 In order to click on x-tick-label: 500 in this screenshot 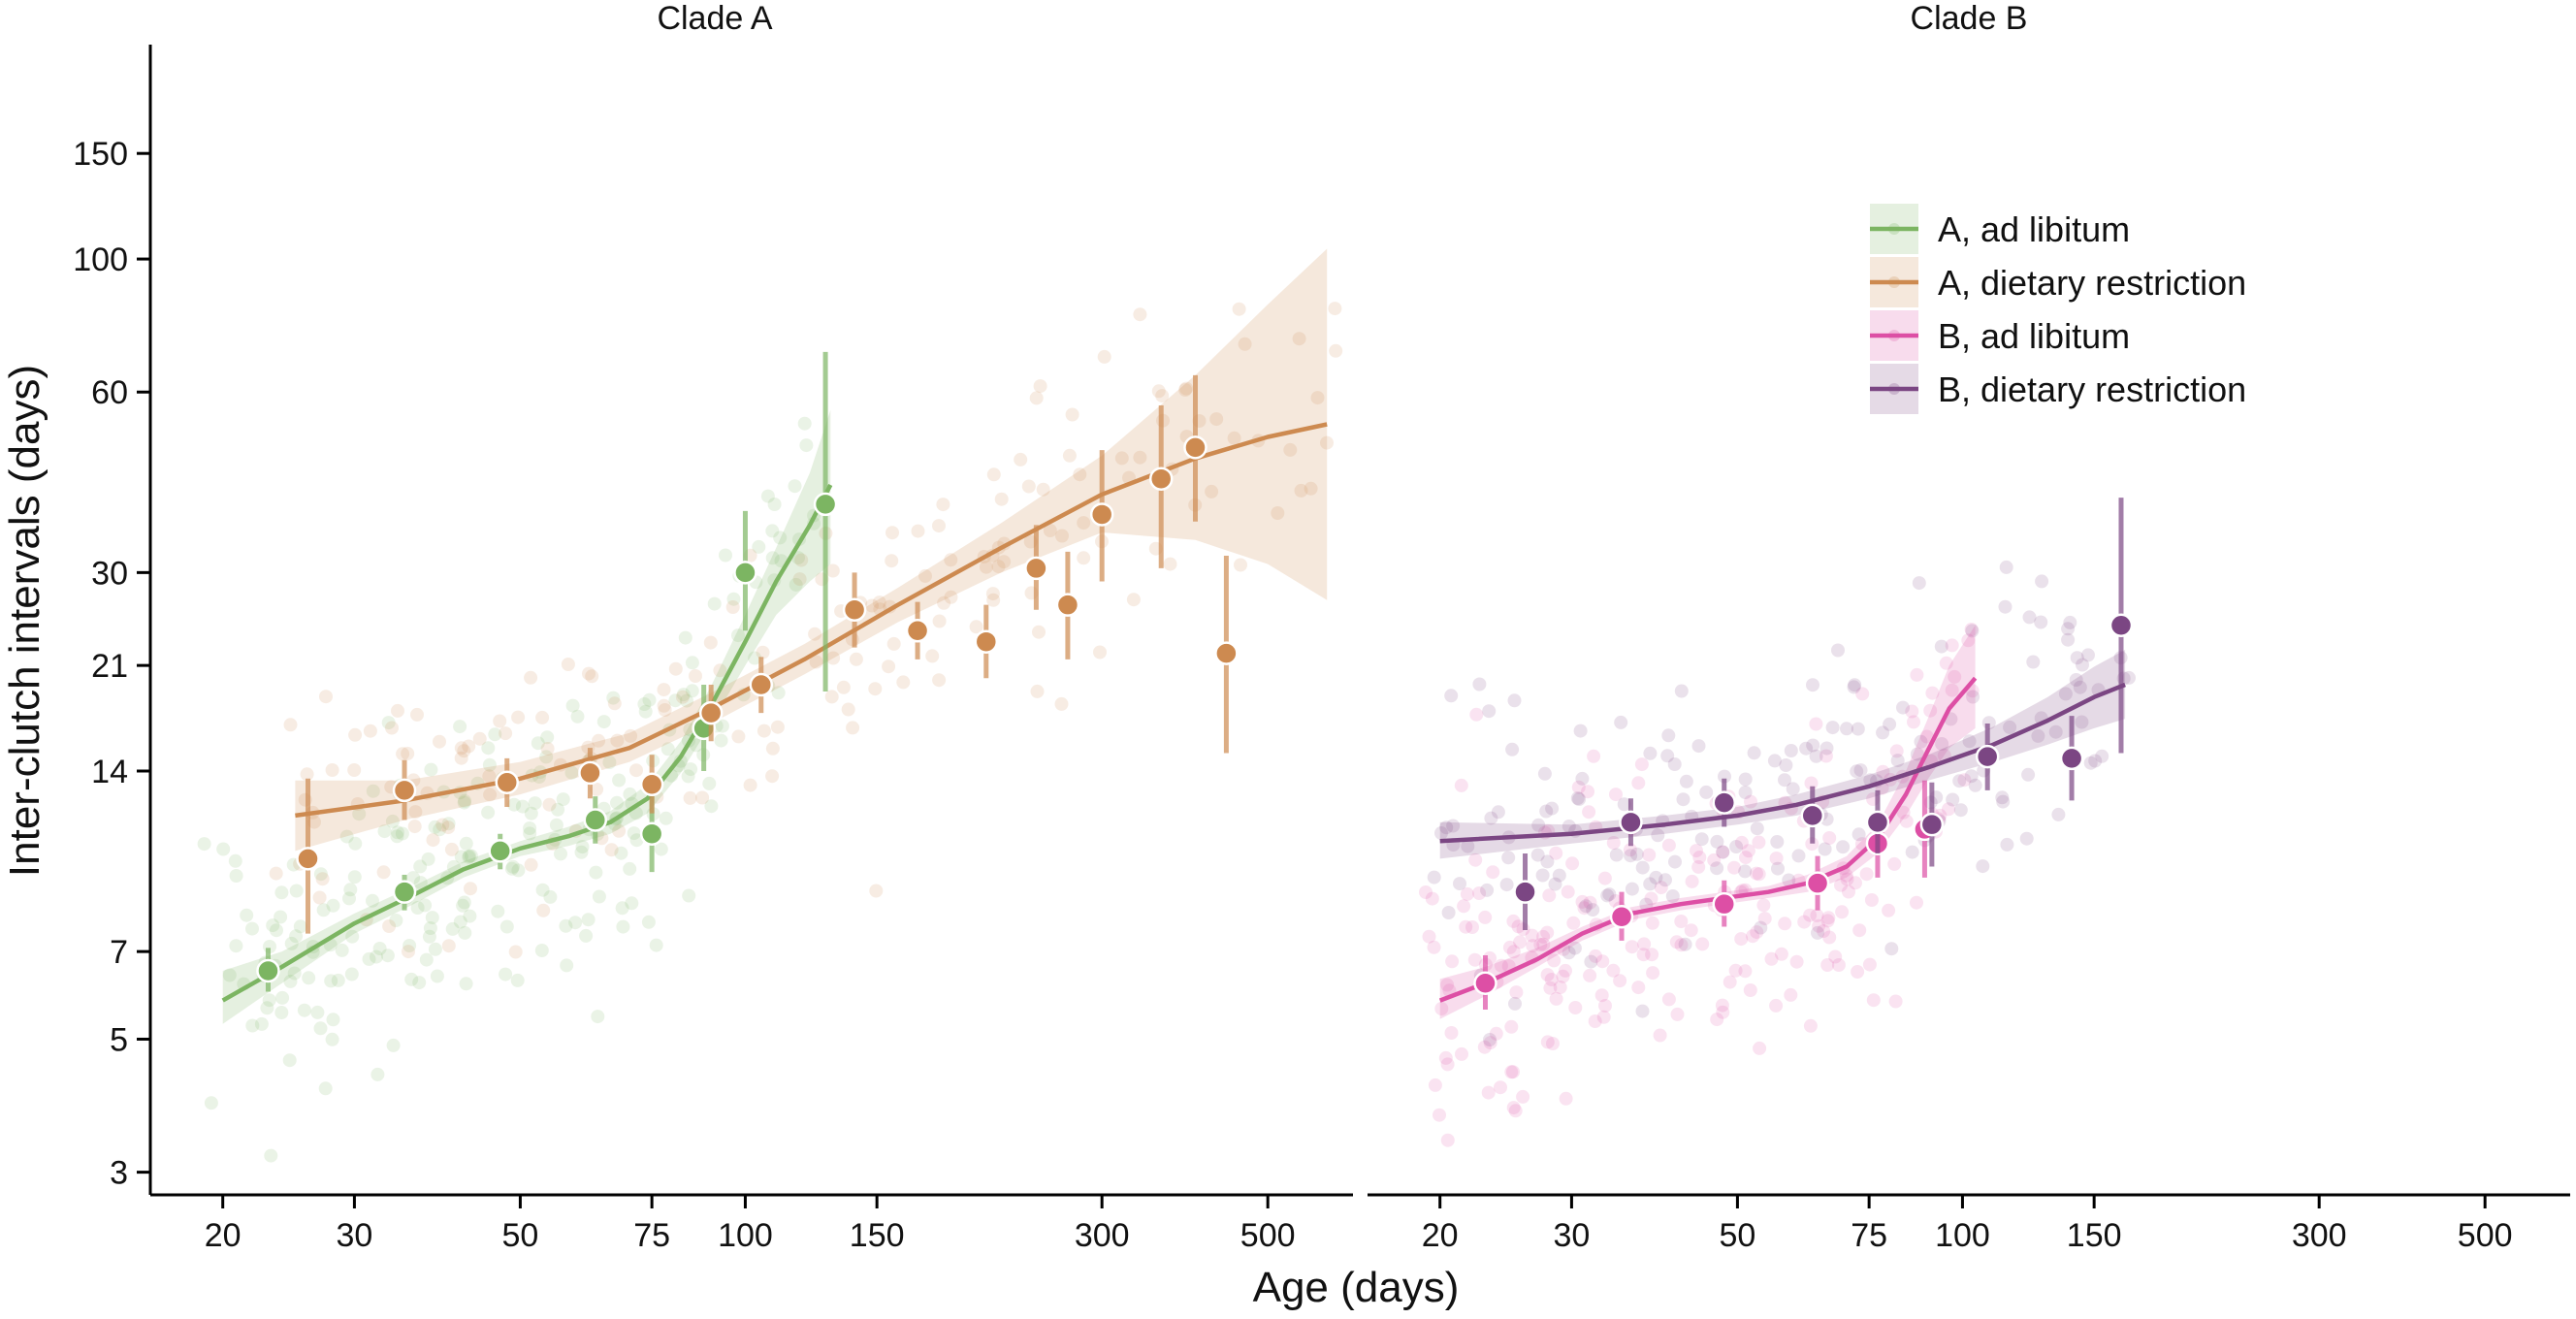, I will do `click(2485, 1235)`.